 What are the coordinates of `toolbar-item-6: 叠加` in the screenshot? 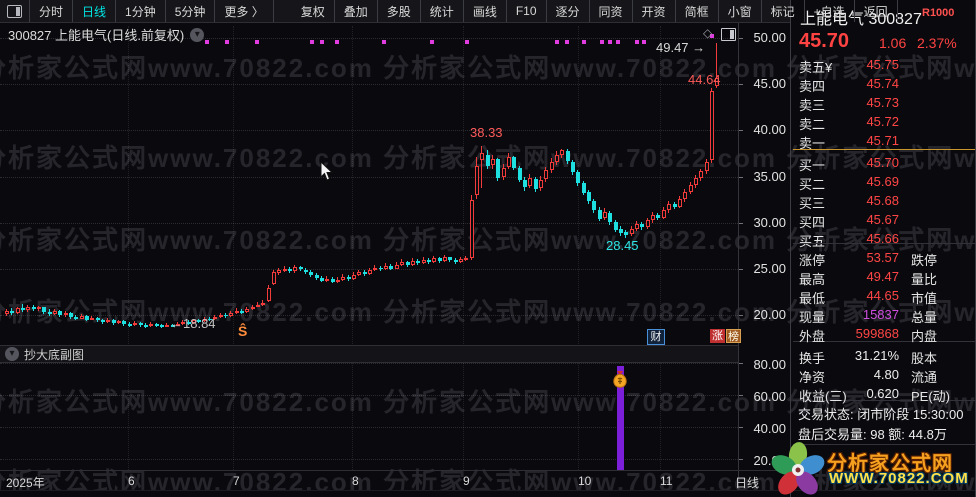 It's located at (356, 11).